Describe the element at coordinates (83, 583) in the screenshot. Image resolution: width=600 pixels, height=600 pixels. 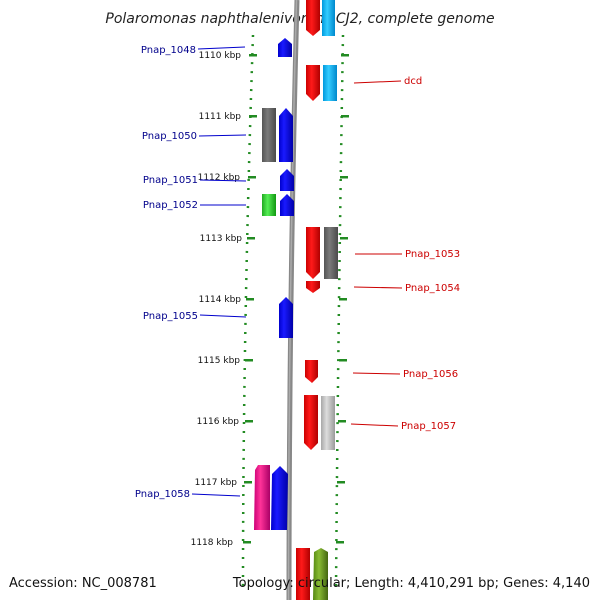
I see `accession-text: Accession: NC_008781` at that location.